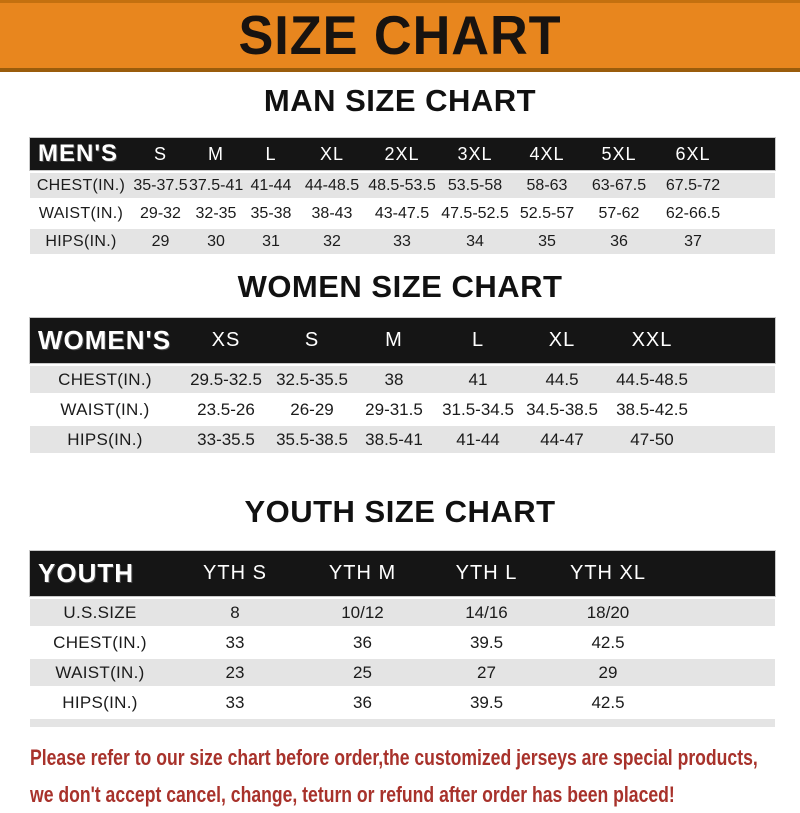 Image resolution: width=800 pixels, height=813 pixels. What do you see at coordinates (478, 409) in the screenshot?
I see `size-value-cell: 31.5-34.5` at bounding box center [478, 409].